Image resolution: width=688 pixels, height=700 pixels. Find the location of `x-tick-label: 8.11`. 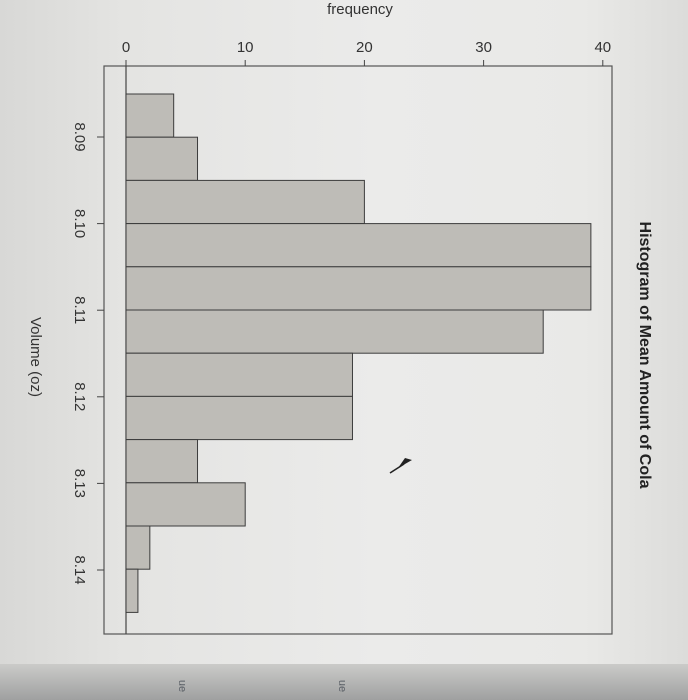

x-tick-label: 8.11 is located at coordinates (79, 310).